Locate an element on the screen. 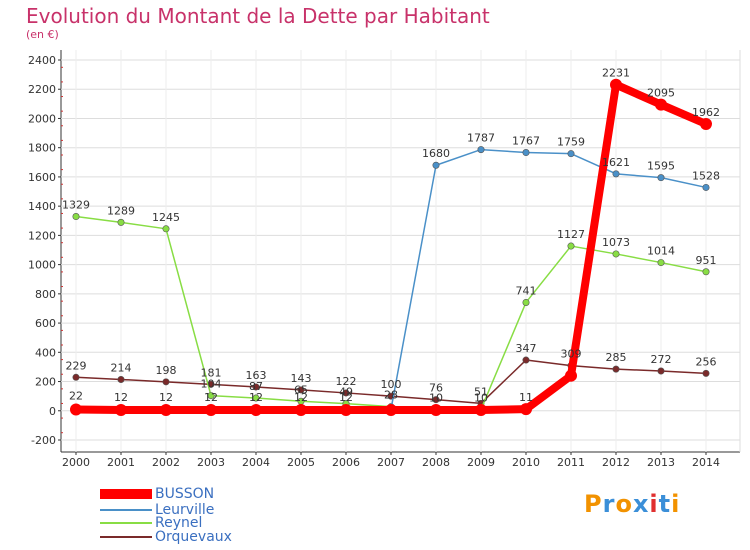 The height and width of the screenshot is (550, 750). data-label-reynel: 1073 is located at coordinates (616, 242).